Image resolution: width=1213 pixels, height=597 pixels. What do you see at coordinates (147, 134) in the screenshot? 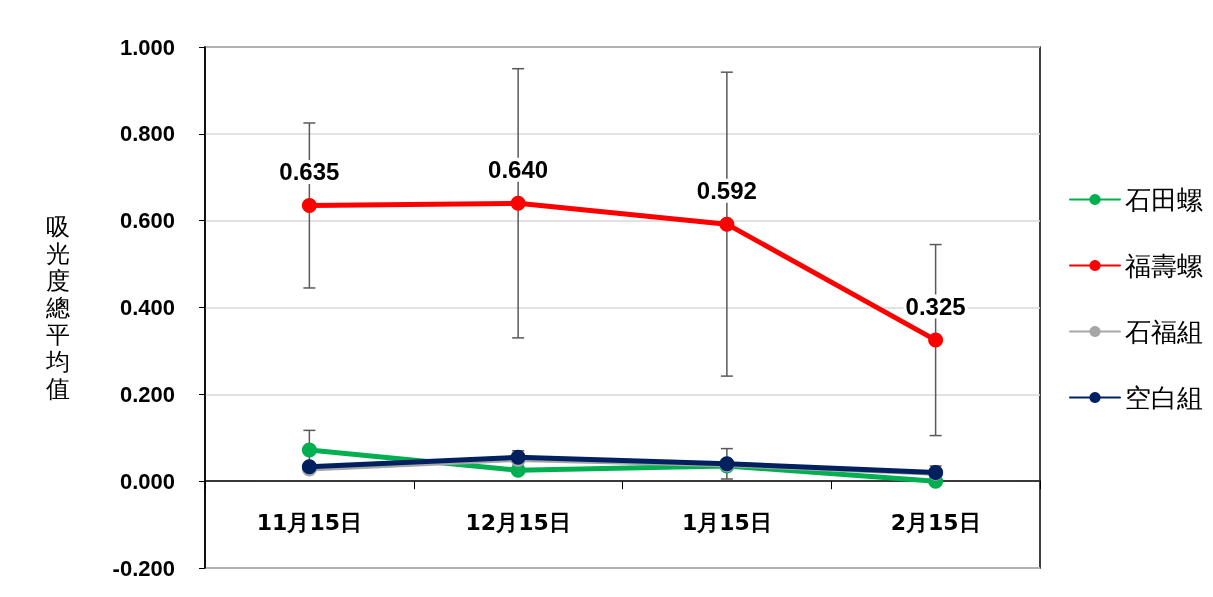
I see `y-tick-label: 0.800` at bounding box center [147, 134].